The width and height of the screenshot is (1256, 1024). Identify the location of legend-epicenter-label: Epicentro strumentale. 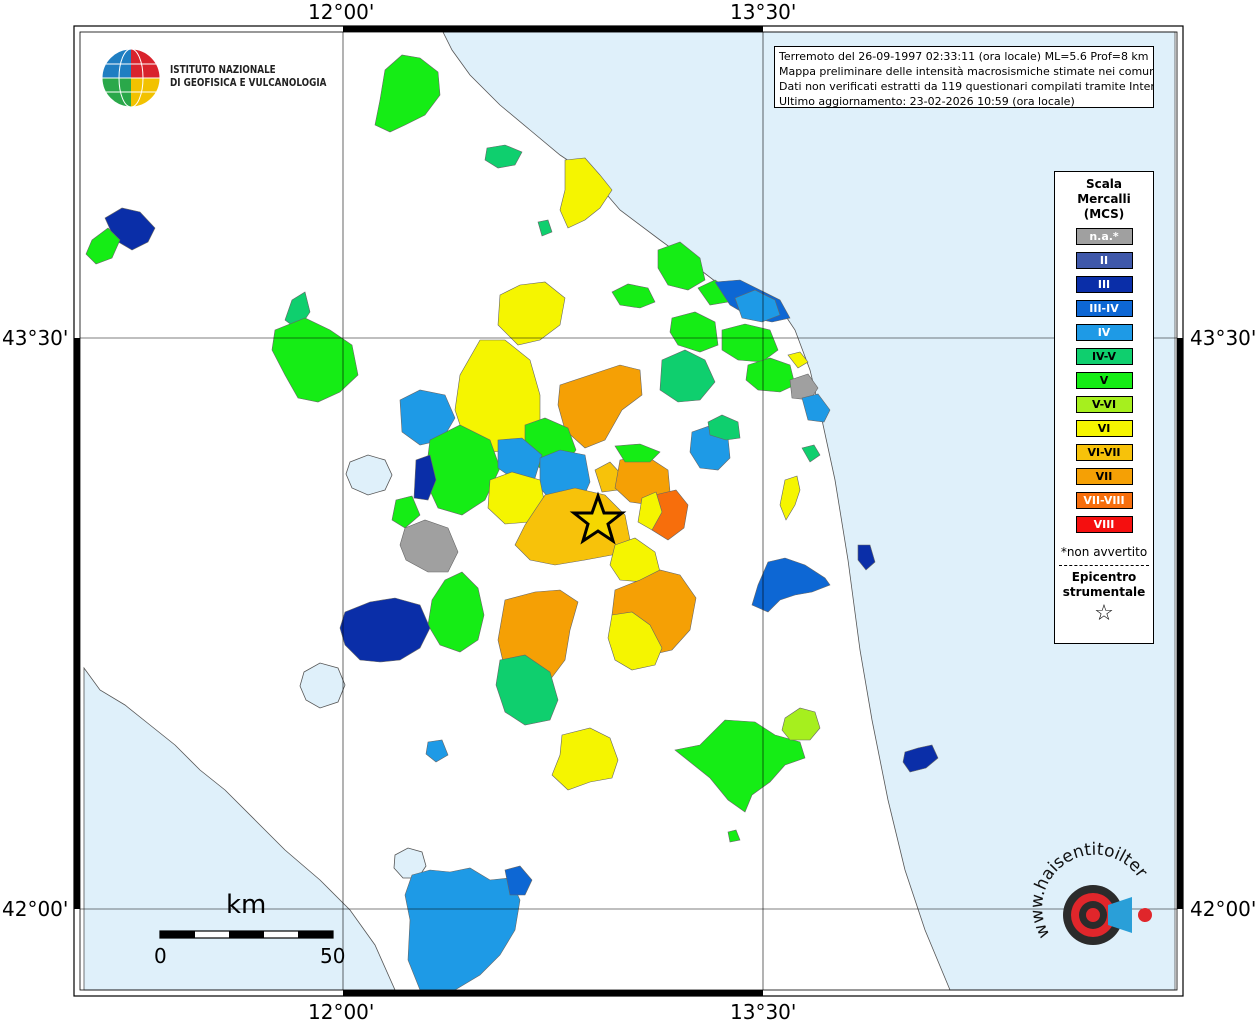
(1104, 584).